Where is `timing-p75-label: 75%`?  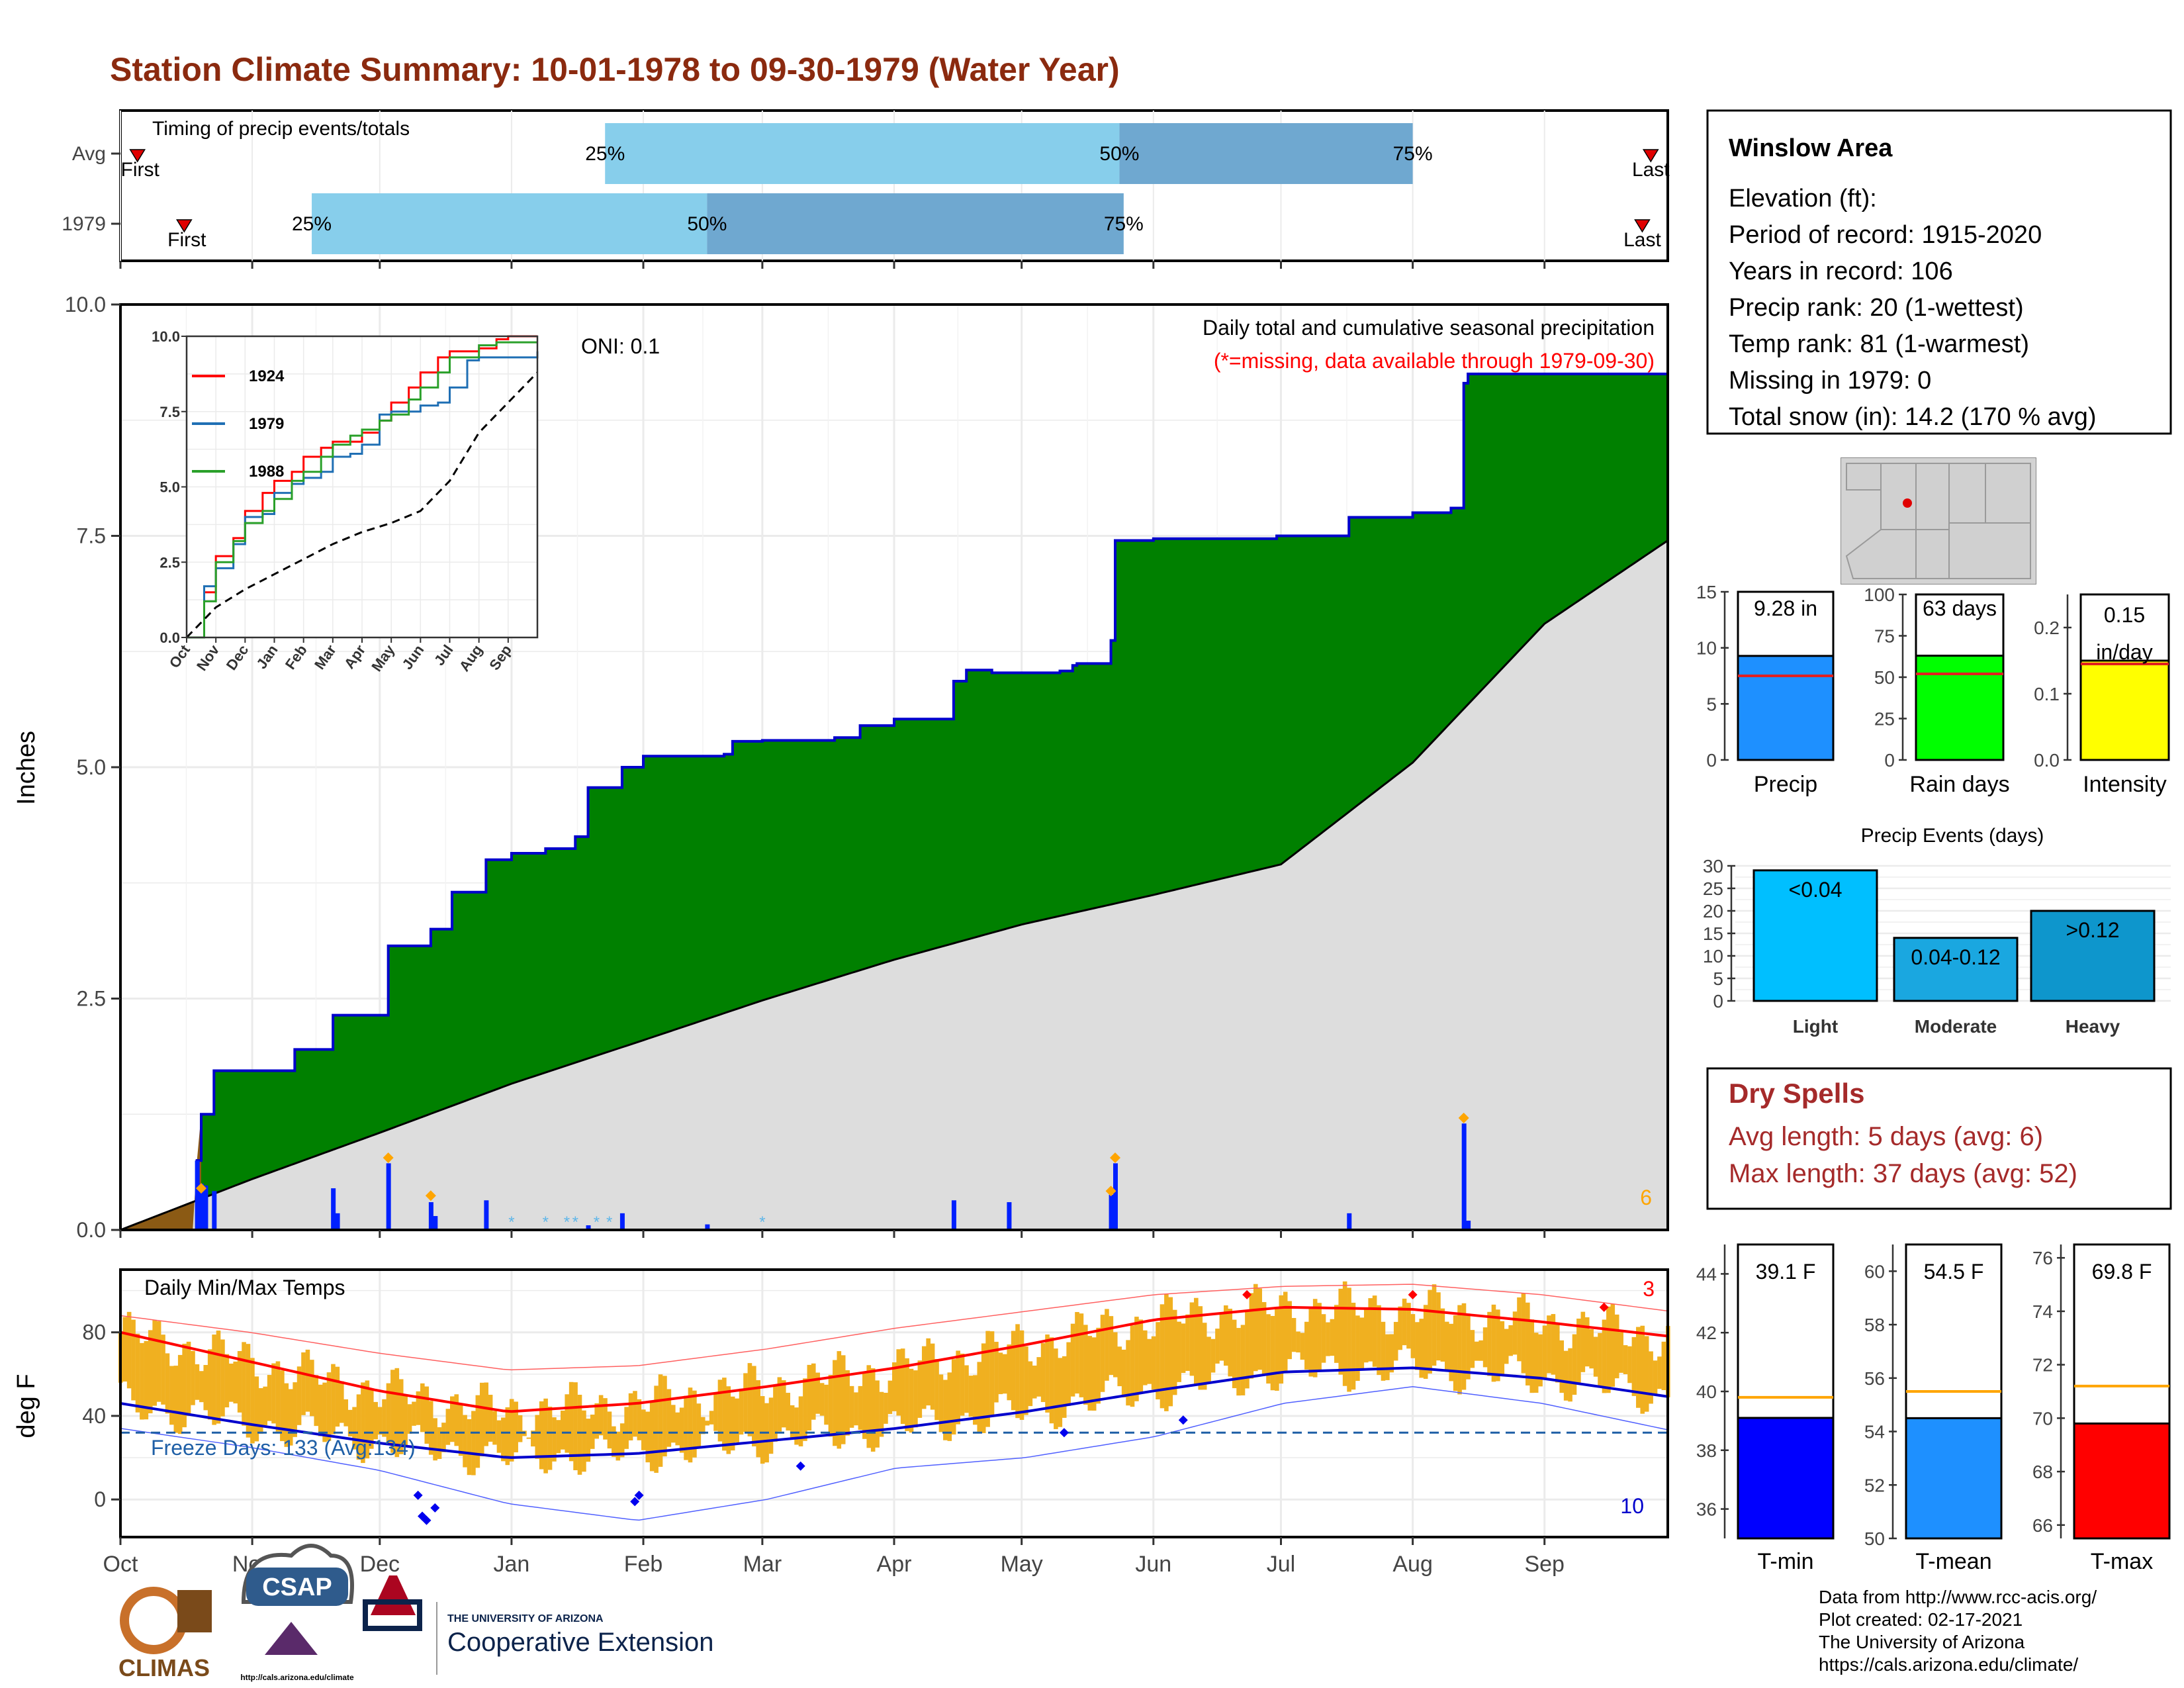 timing-p75-label: 75% is located at coordinates (1124, 224).